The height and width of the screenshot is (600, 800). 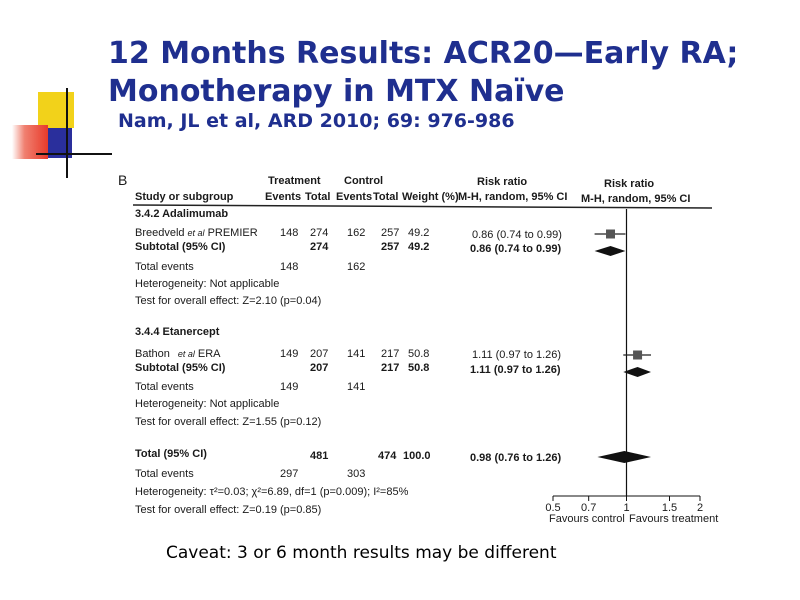 What do you see at coordinates (390, 233) in the screenshot?
I see `c-total: 257` at bounding box center [390, 233].